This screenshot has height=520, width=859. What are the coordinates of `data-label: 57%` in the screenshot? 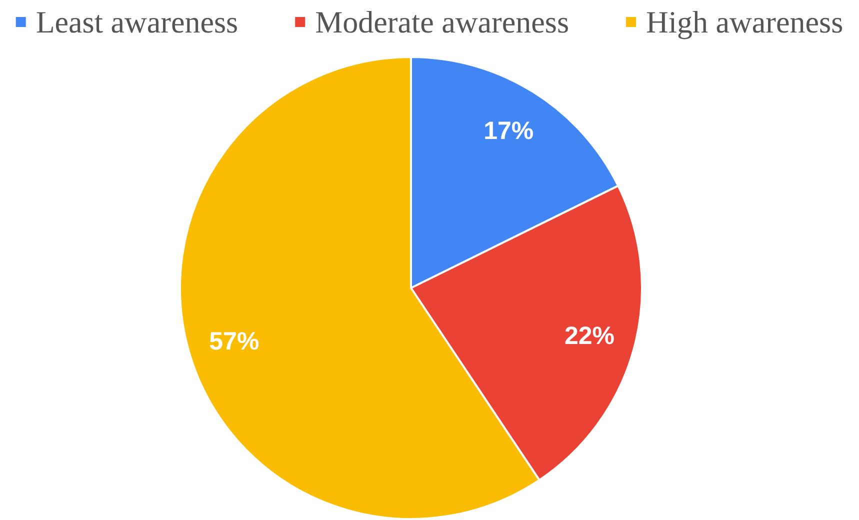 It's located at (234, 342).